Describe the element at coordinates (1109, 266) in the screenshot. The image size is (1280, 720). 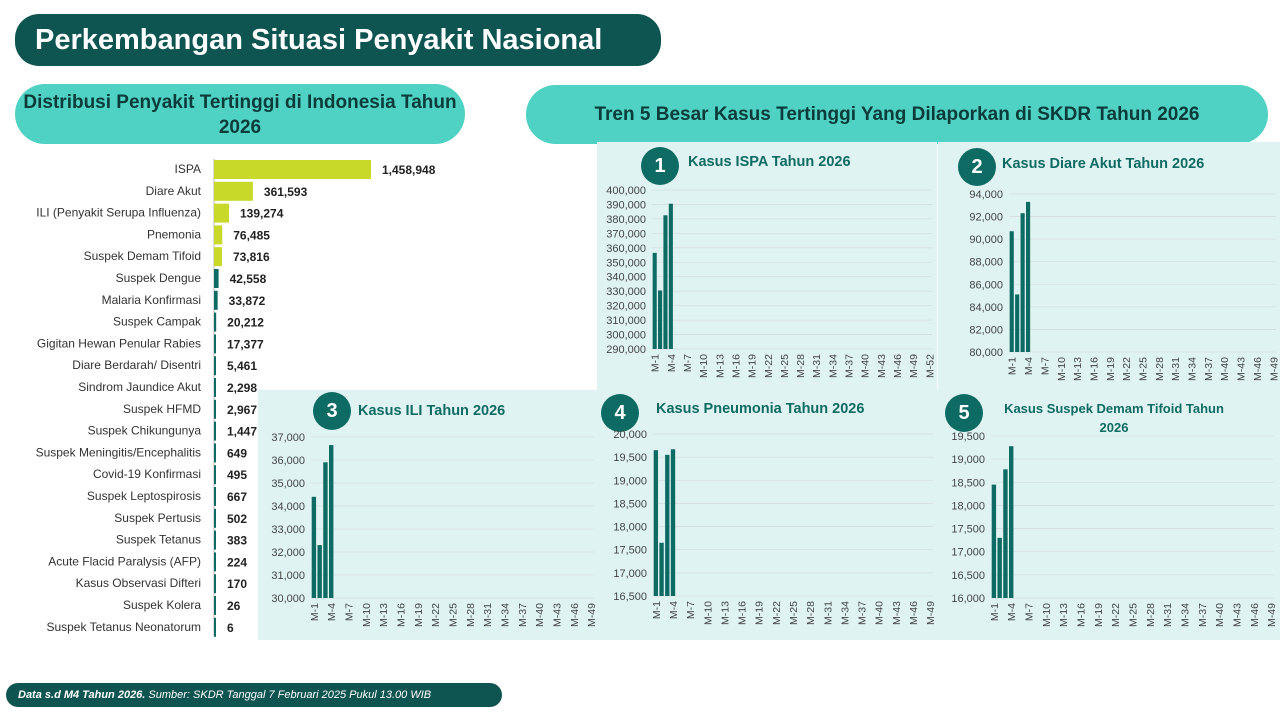
I see `chart-panel-diare` at that location.